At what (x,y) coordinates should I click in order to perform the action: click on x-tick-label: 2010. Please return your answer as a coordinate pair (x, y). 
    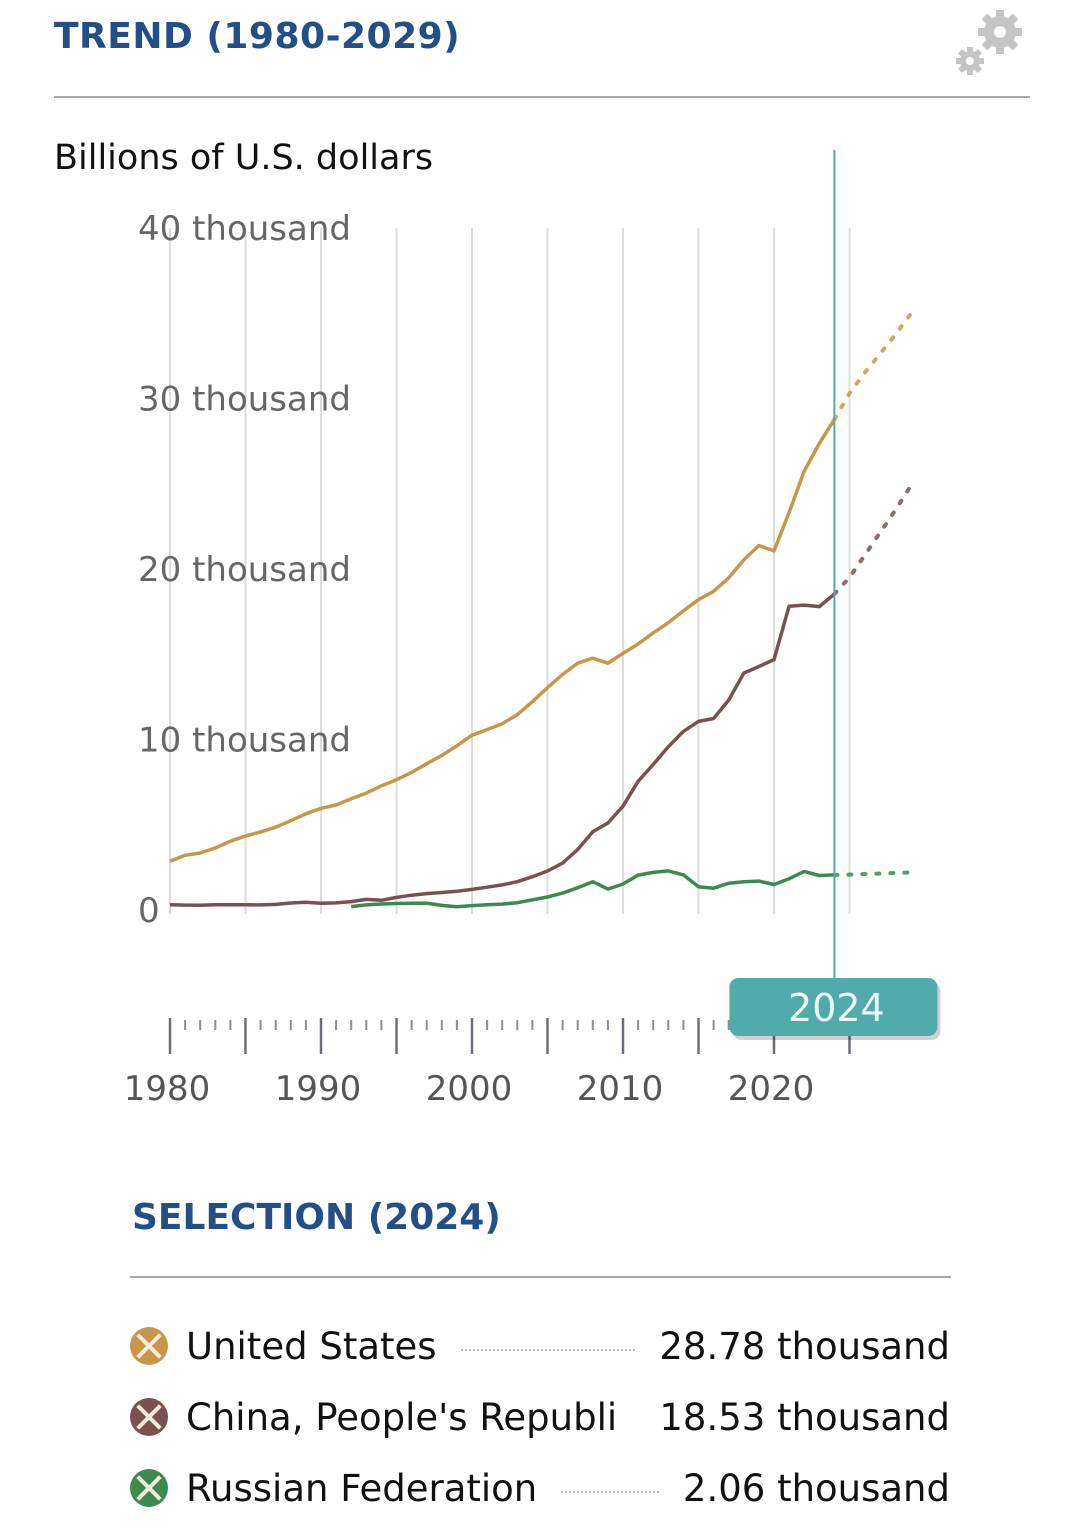
    Looking at the image, I should click on (620, 1089).